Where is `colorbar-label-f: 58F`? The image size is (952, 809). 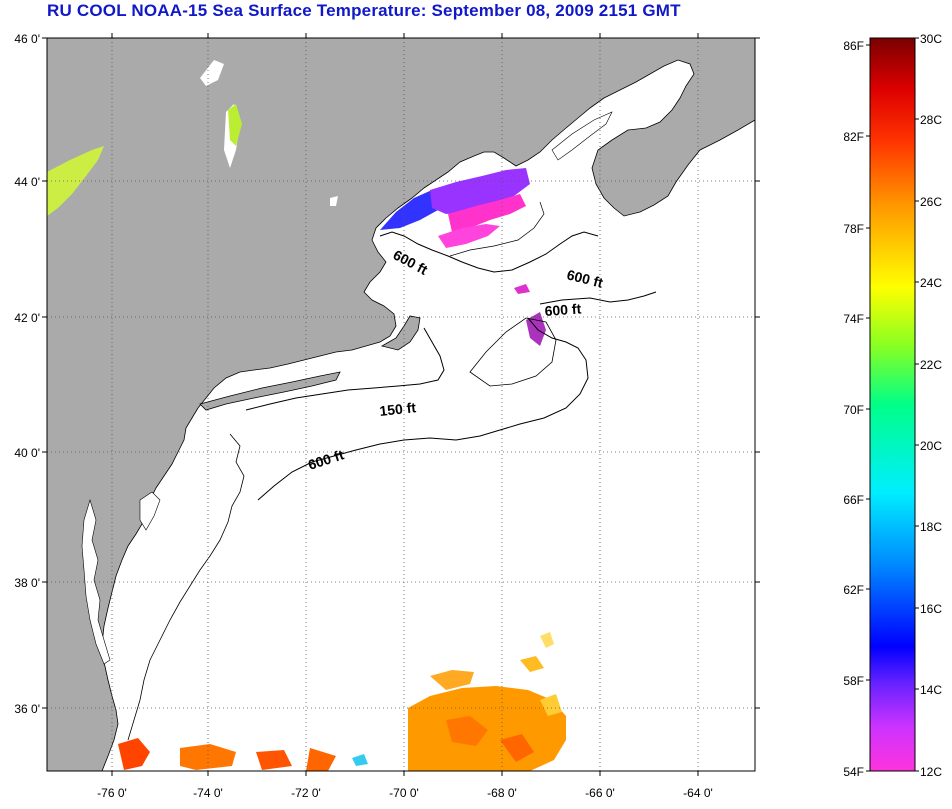 colorbar-label-f: 58F is located at coordinates (853, 681).